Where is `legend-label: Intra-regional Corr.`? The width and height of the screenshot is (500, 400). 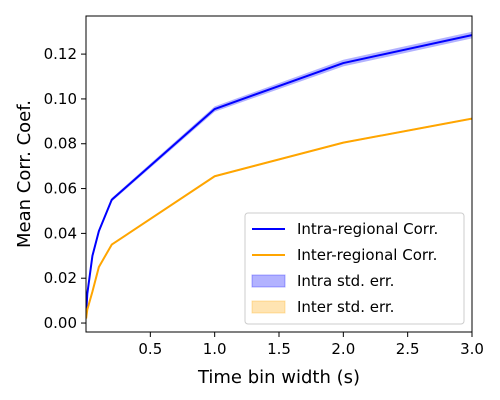
legend-label: Intra-regional Corr. is located at coordinates (367, 229).